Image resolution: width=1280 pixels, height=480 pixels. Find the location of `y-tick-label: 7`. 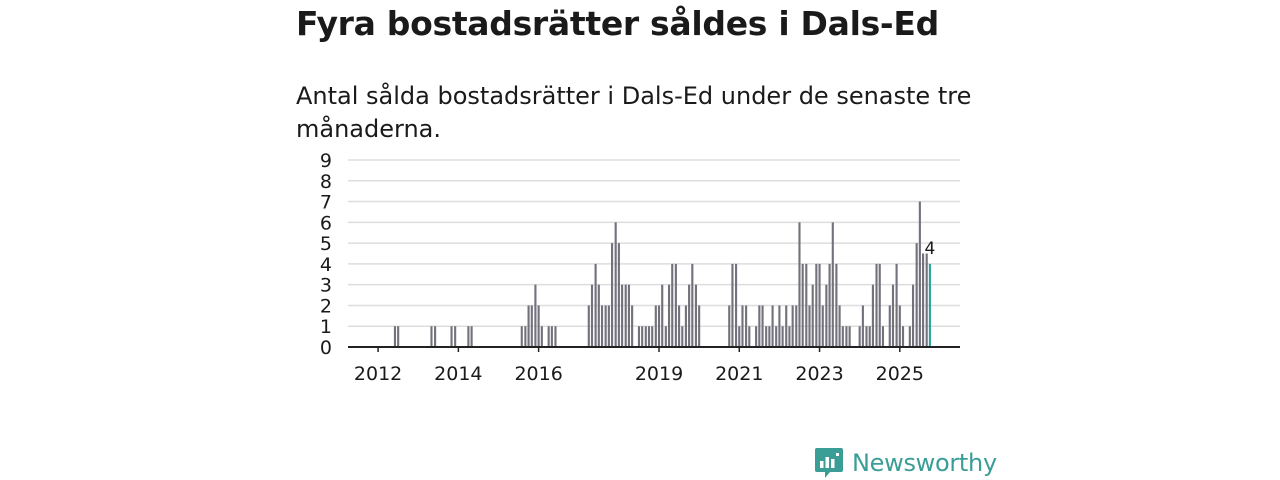

y-tick-label: 7 is located at coordinates (326, 203).